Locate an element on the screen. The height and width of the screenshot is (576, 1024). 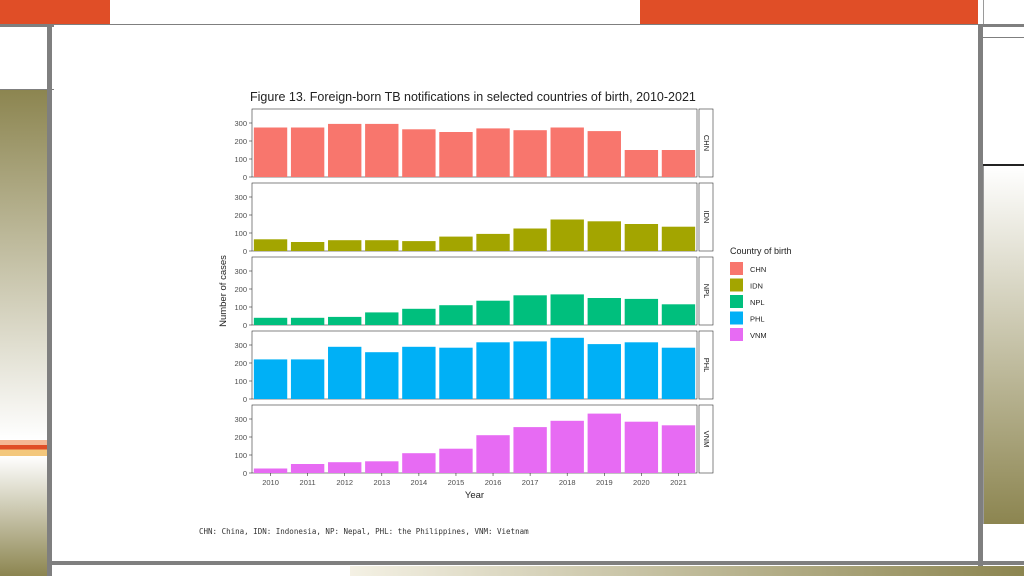
legend-label-npl: NPL is located at coordinates (757, 302).